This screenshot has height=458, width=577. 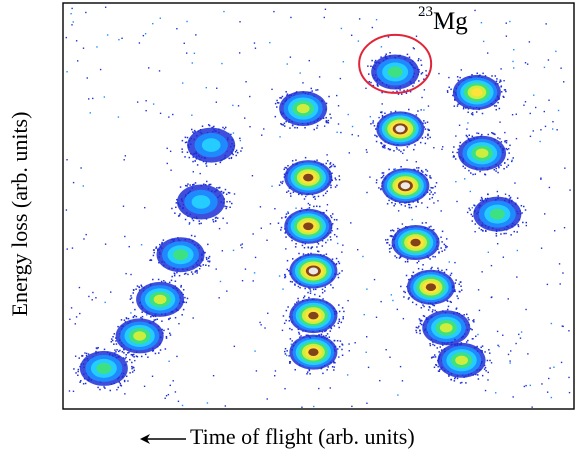 I want to click on annotation-layer, so click(x=395, y=63).